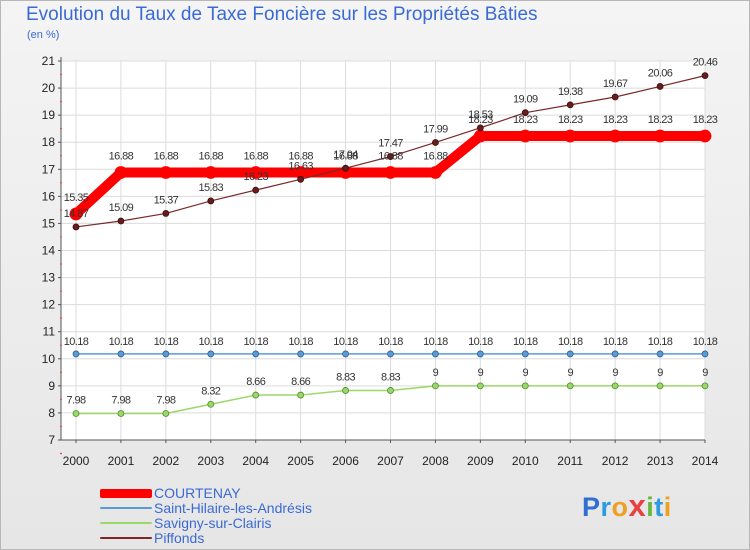 Image resolution: width=750 pixels, height=550 pixels. What do you see at coordinates (255, 461) in the screenshot?
I see `x-tick-label: 2004` at bounding box center [255, 461].